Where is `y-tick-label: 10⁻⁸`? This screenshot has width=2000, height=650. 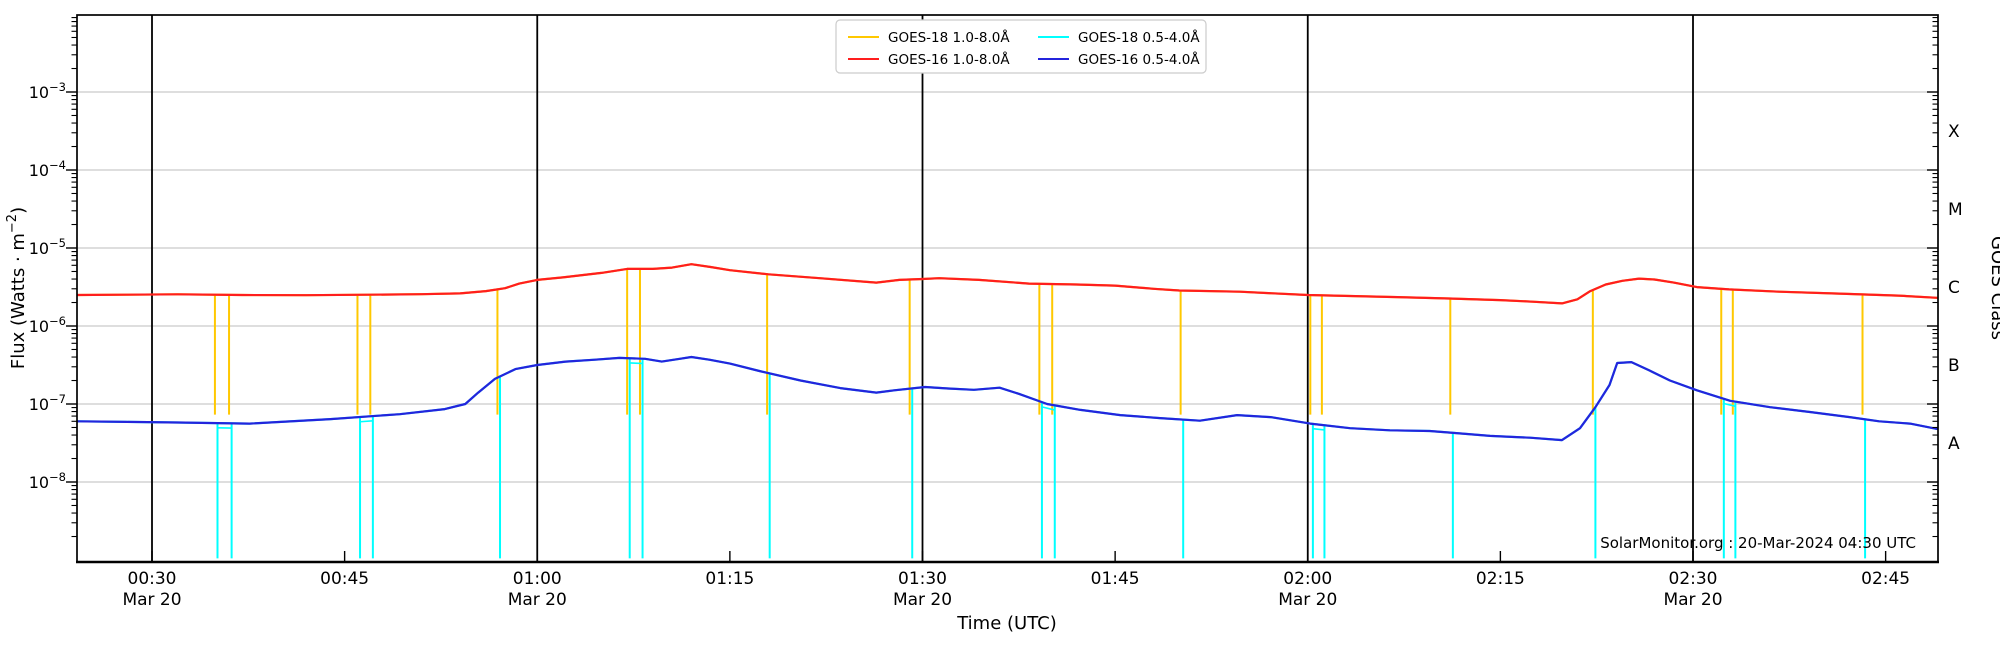
y-tick-label: 10⁻⁸ is located at coordinates (47, 481).